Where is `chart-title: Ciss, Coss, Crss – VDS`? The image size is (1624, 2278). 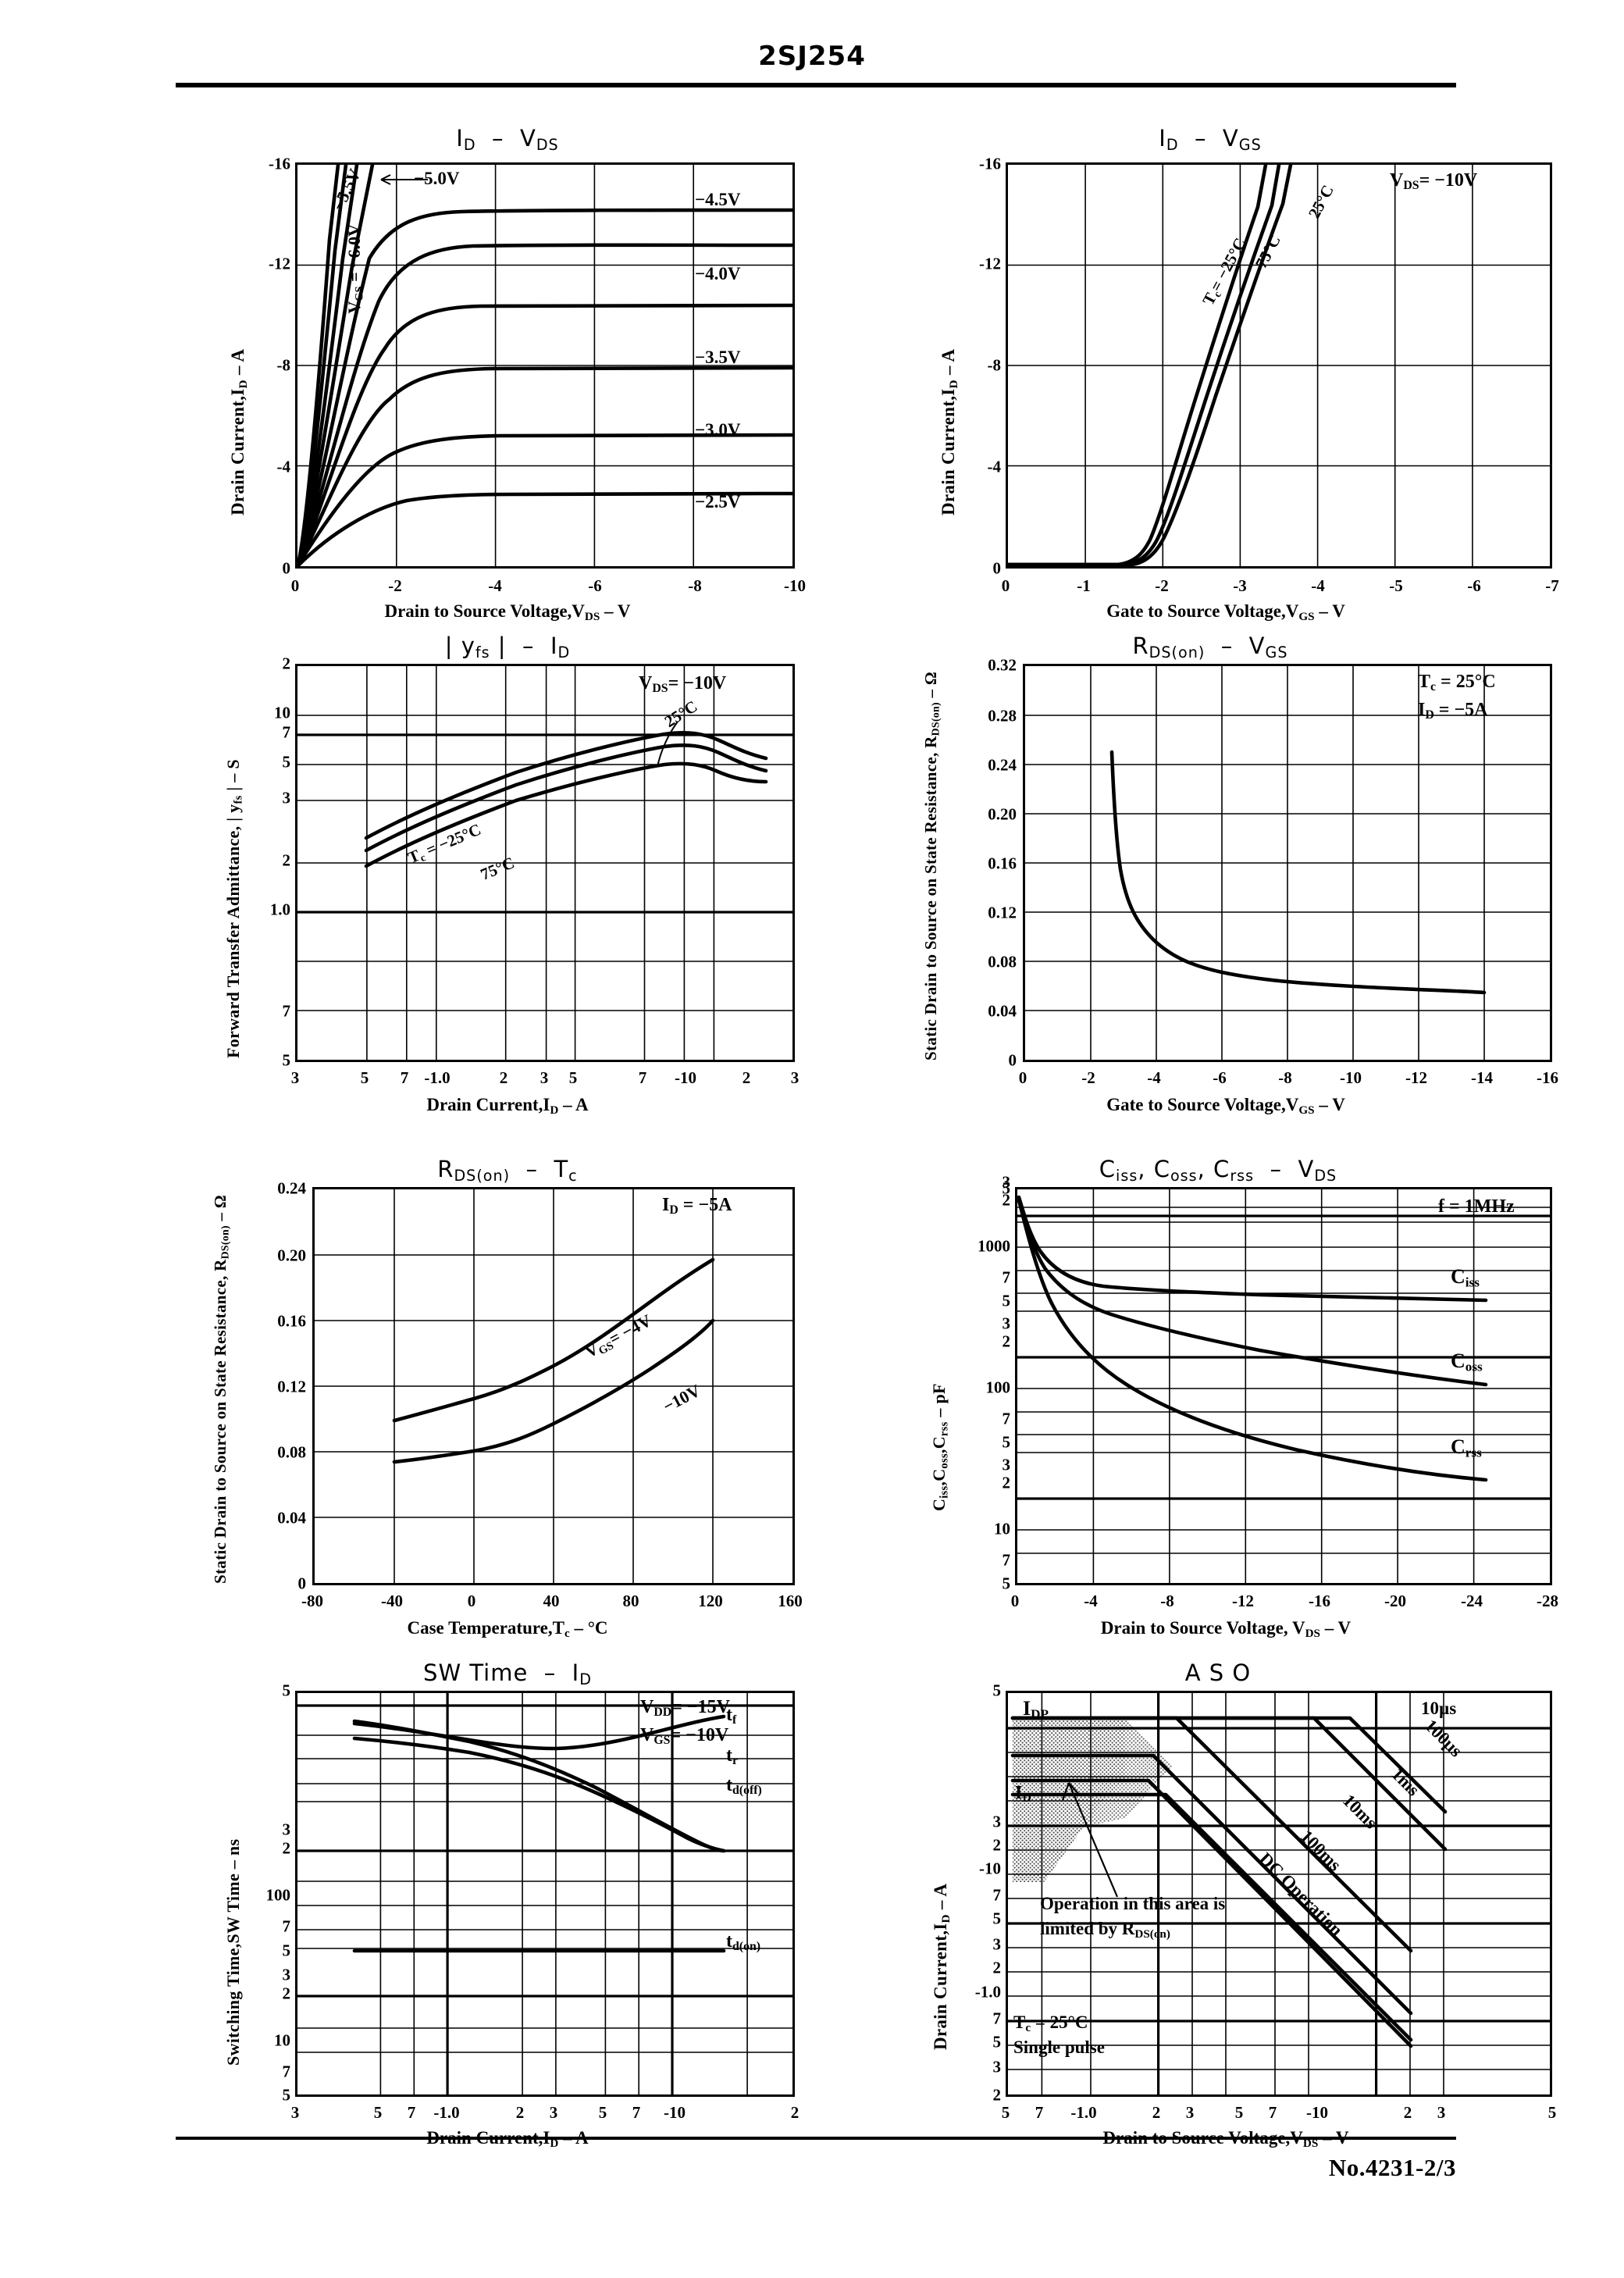 chart-title: Ciss, Coss, Crss – VDS is located at coordinates (1218, 1170).